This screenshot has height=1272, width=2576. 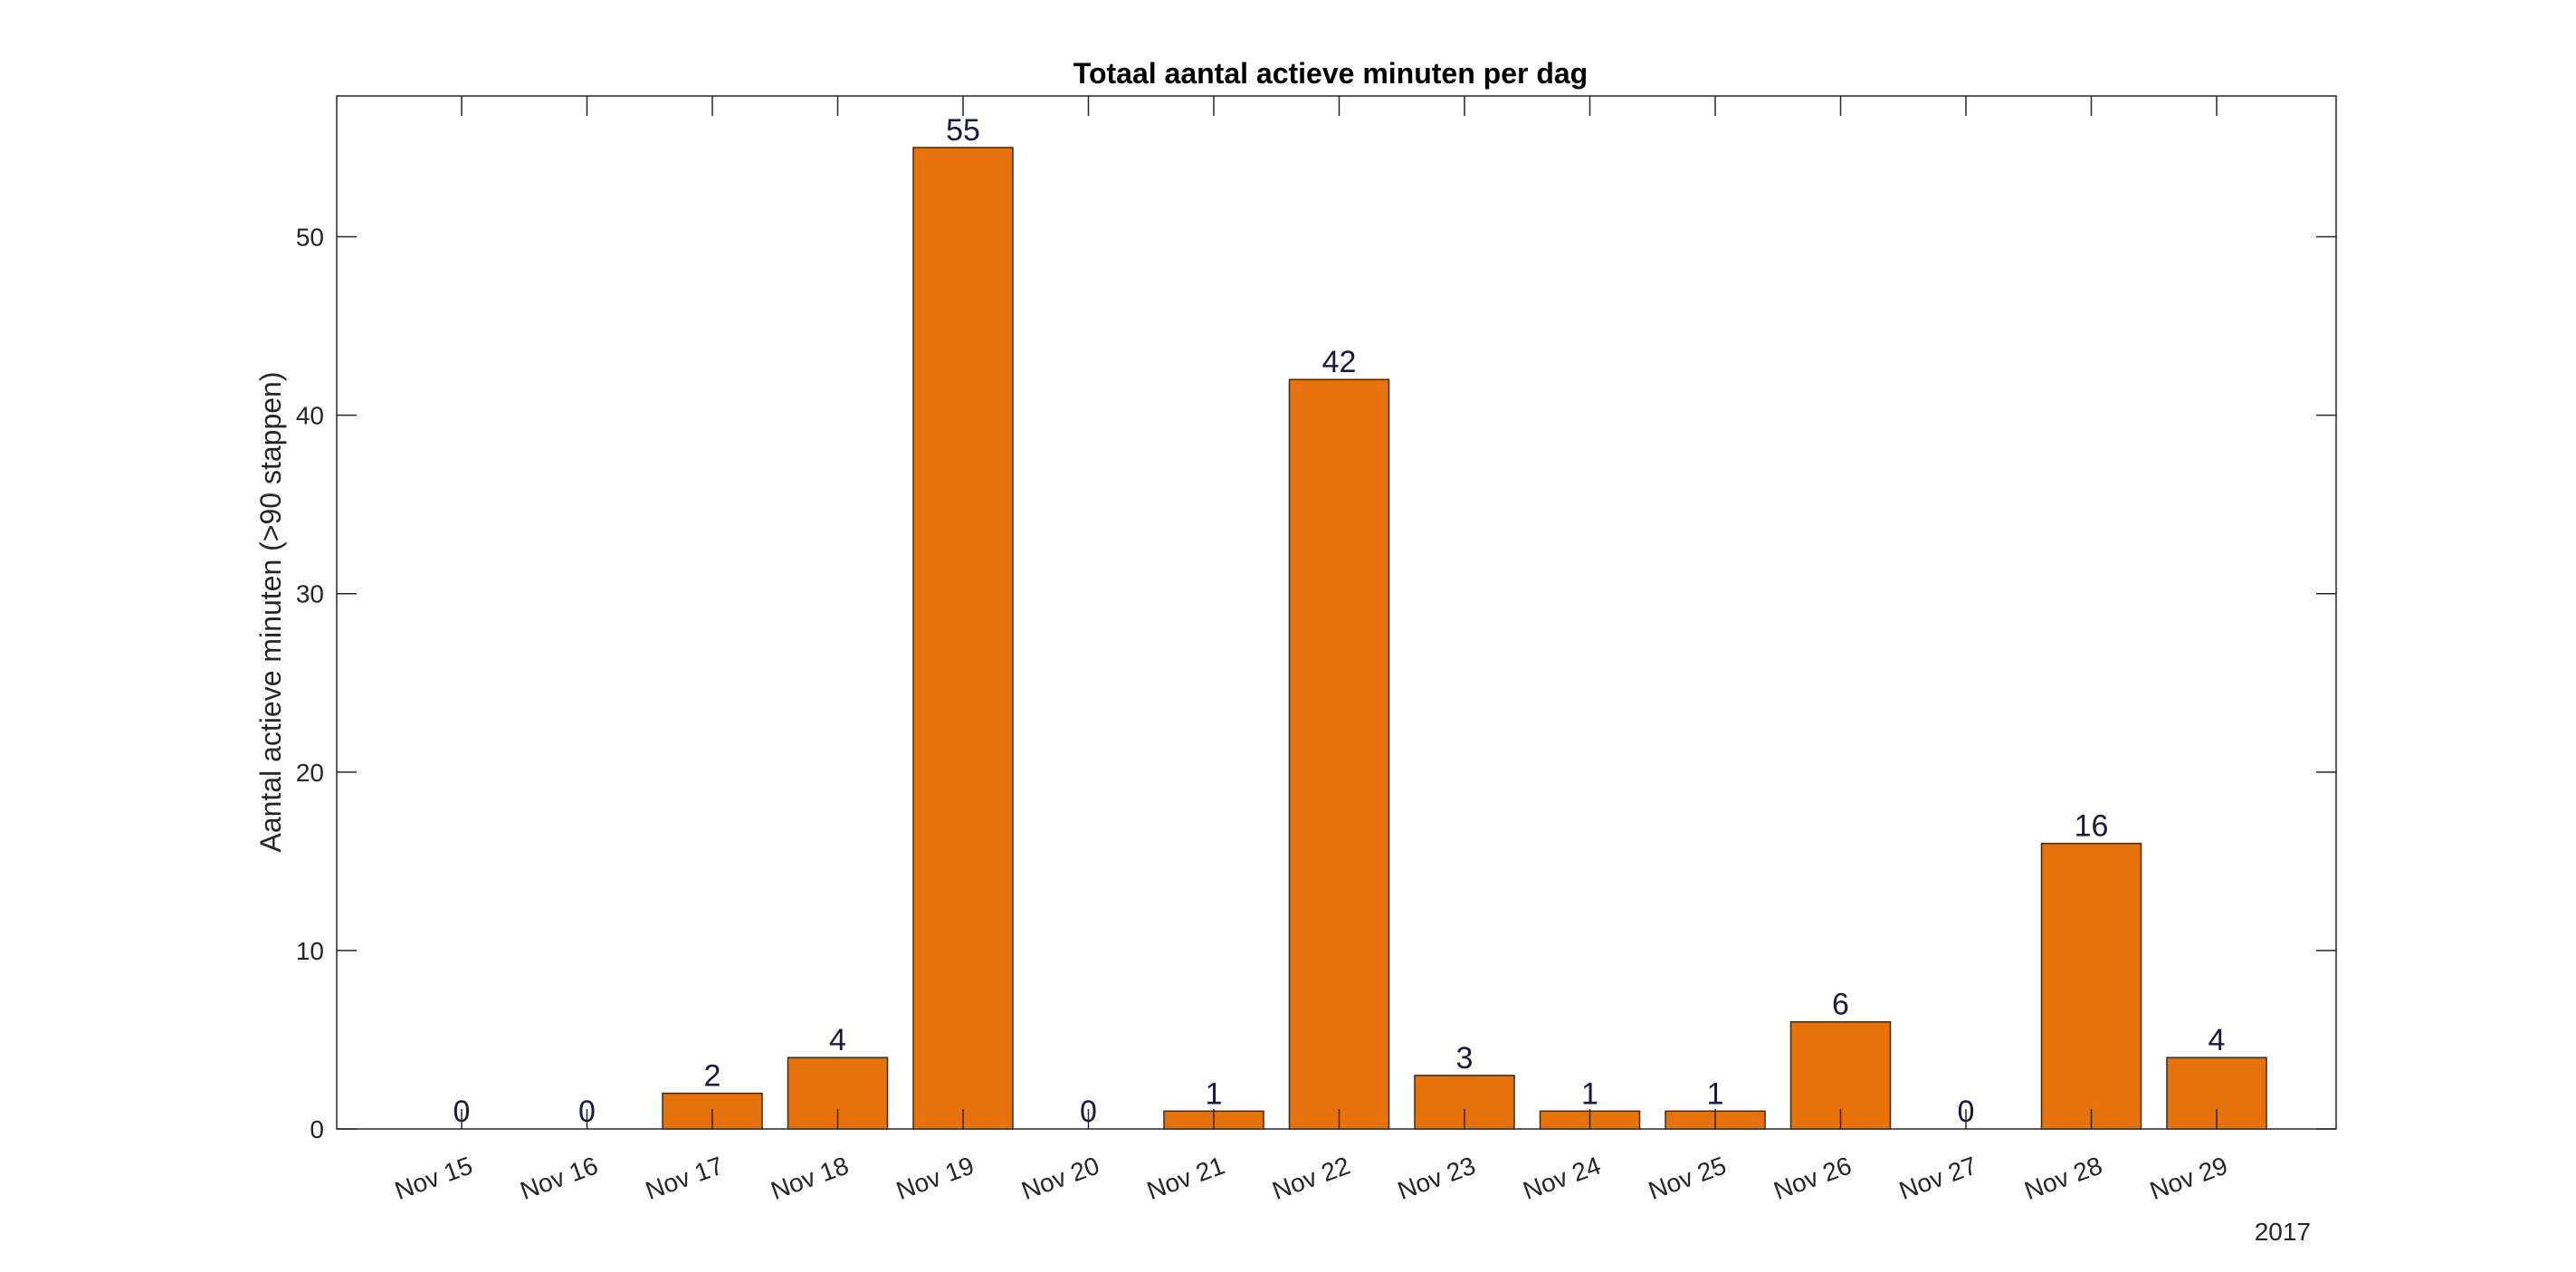 What do you see at coordinates (310, 773) in the screenshot?
I see `y-tick-label: 20` at bounding box center [310, 773].